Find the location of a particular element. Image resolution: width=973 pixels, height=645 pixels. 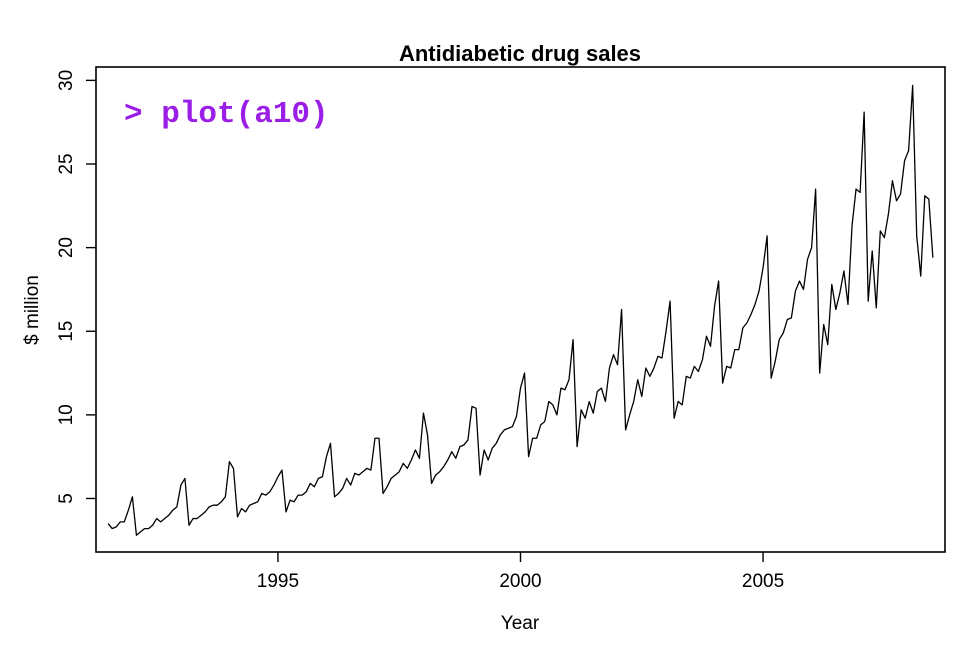

y-tick-label: 30 is located at coordinates (66, 80).